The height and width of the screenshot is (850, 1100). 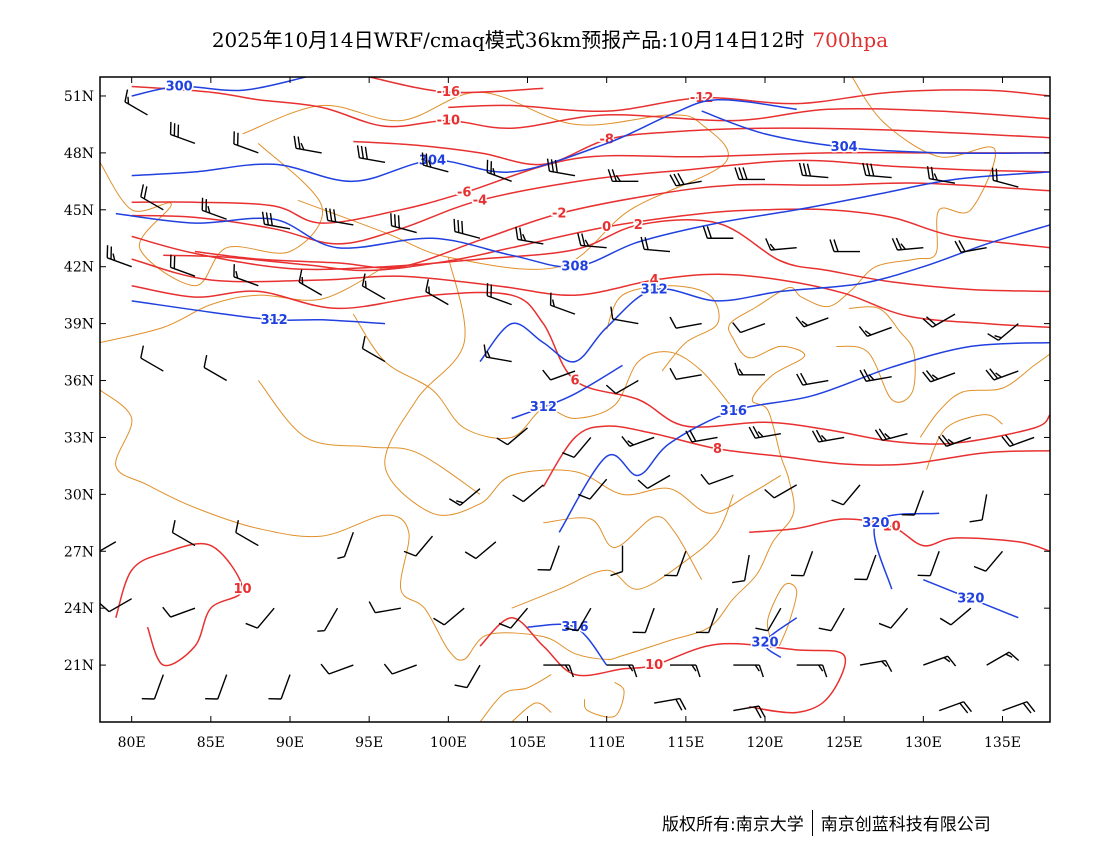 What do you see at coordinates (79, 325) in the screenshot?
I see `lat-tick-label: 39N` at bounding box center [79, 325].